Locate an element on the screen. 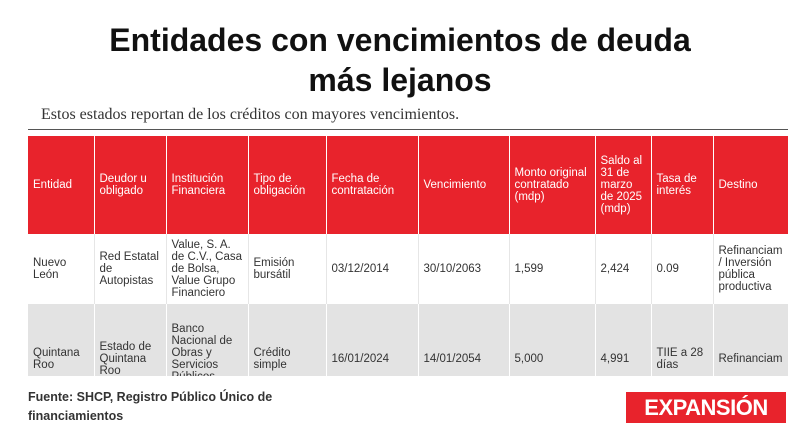 This screenshot has height=428, width=800. cell-vencimiento: 30/10/2063 is located at coordinates (464, 269).